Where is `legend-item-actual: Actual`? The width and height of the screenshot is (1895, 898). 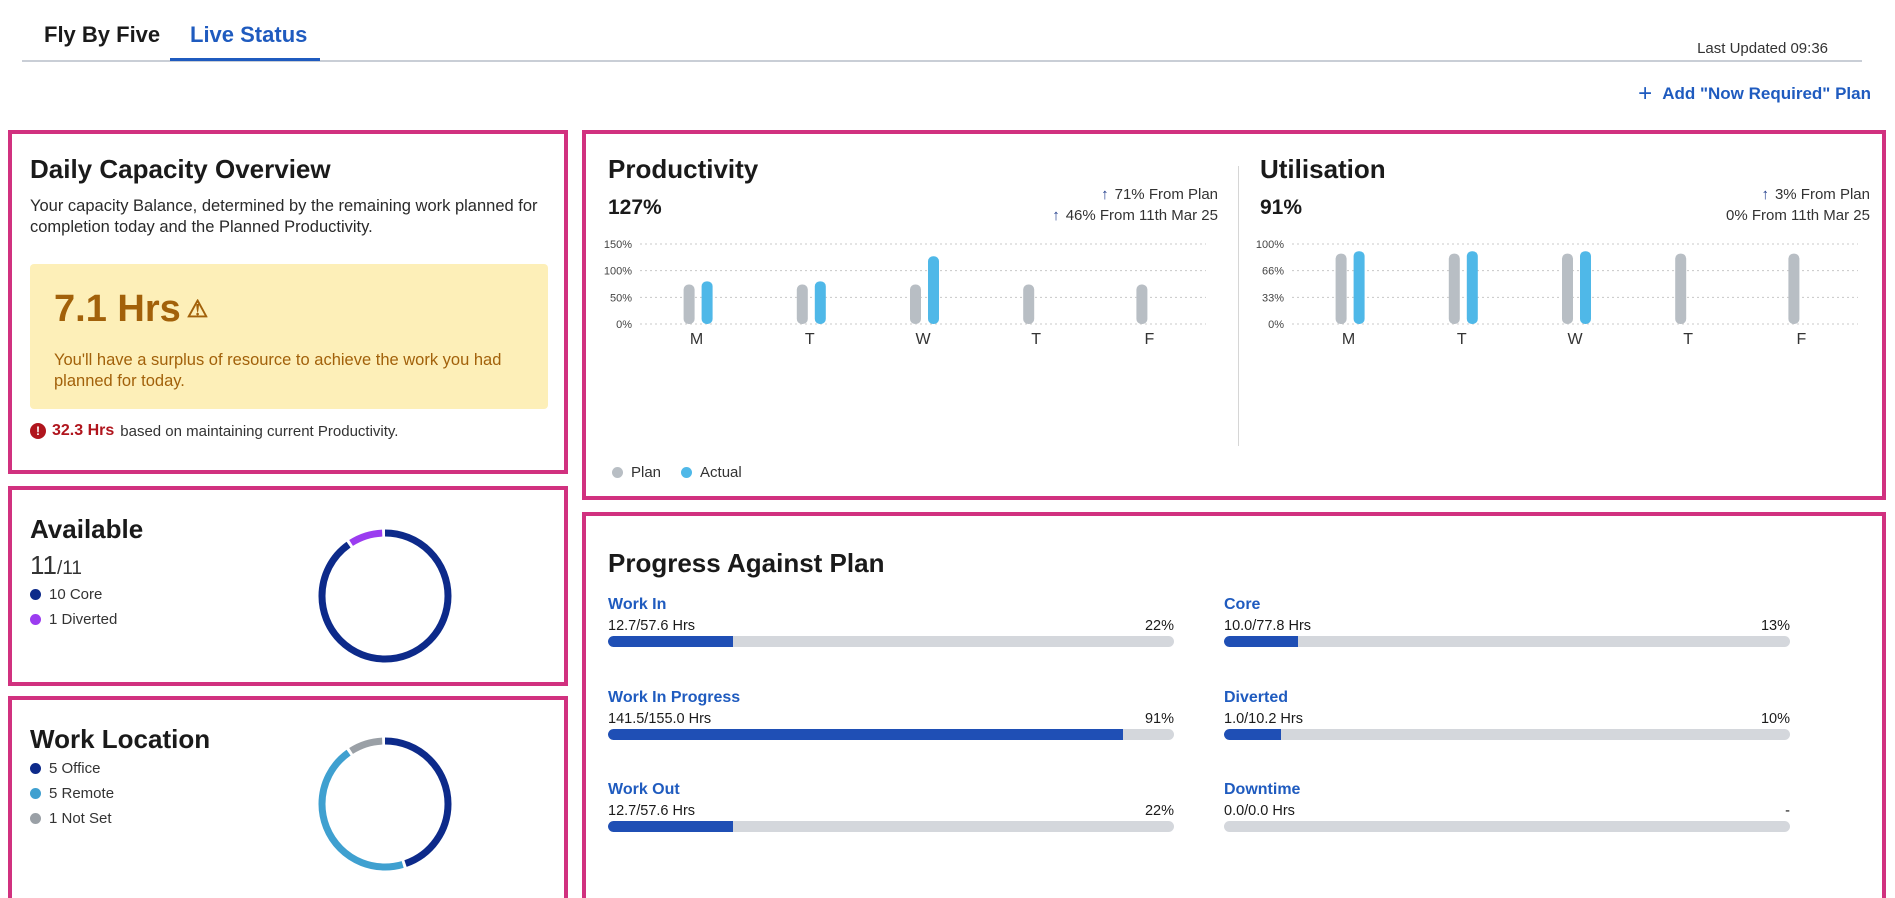
legend-item-actual: Actual is located at coordinates (711, 472).